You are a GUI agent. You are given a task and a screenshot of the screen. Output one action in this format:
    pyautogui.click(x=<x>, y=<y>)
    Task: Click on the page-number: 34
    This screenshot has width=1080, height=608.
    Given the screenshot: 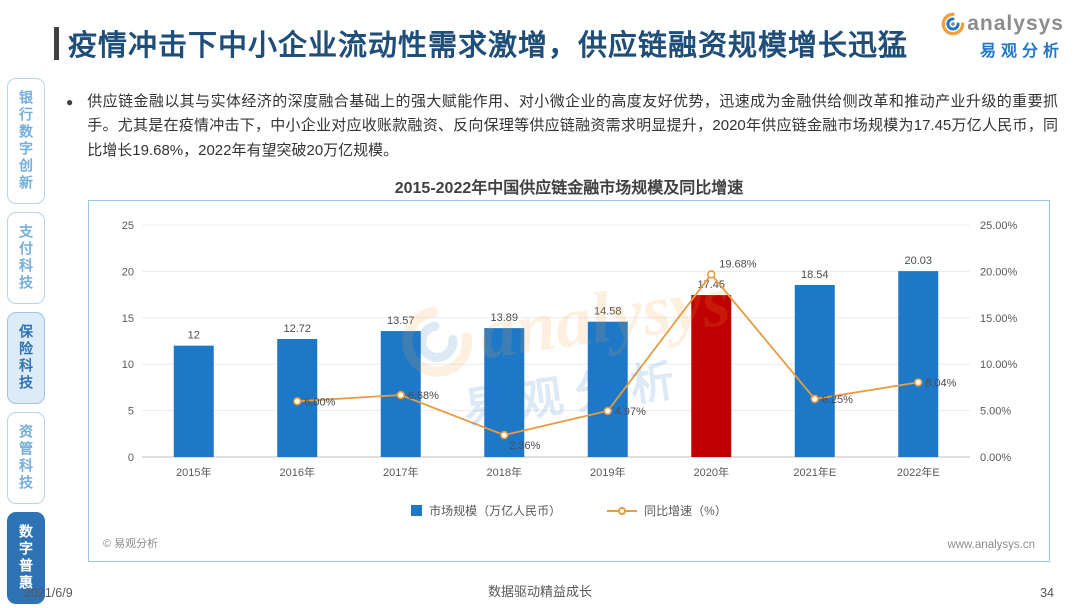 What is the action you would take?
    pyautogui.click(x=1047, y=593)
    